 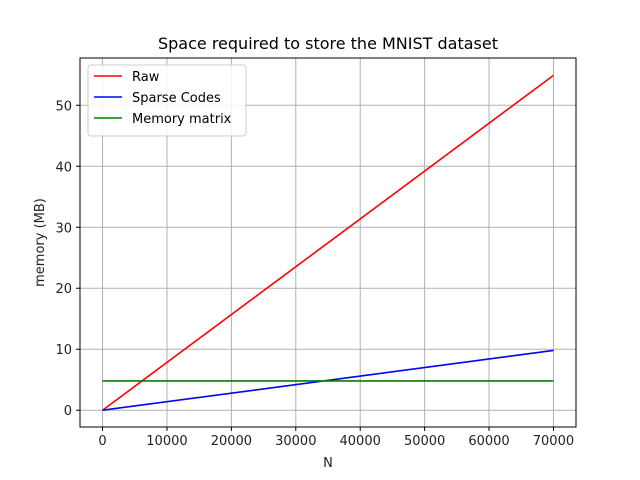 I want to click on legend: Raw Sparse Codes Memory matrix, so click(x=167, y=100).